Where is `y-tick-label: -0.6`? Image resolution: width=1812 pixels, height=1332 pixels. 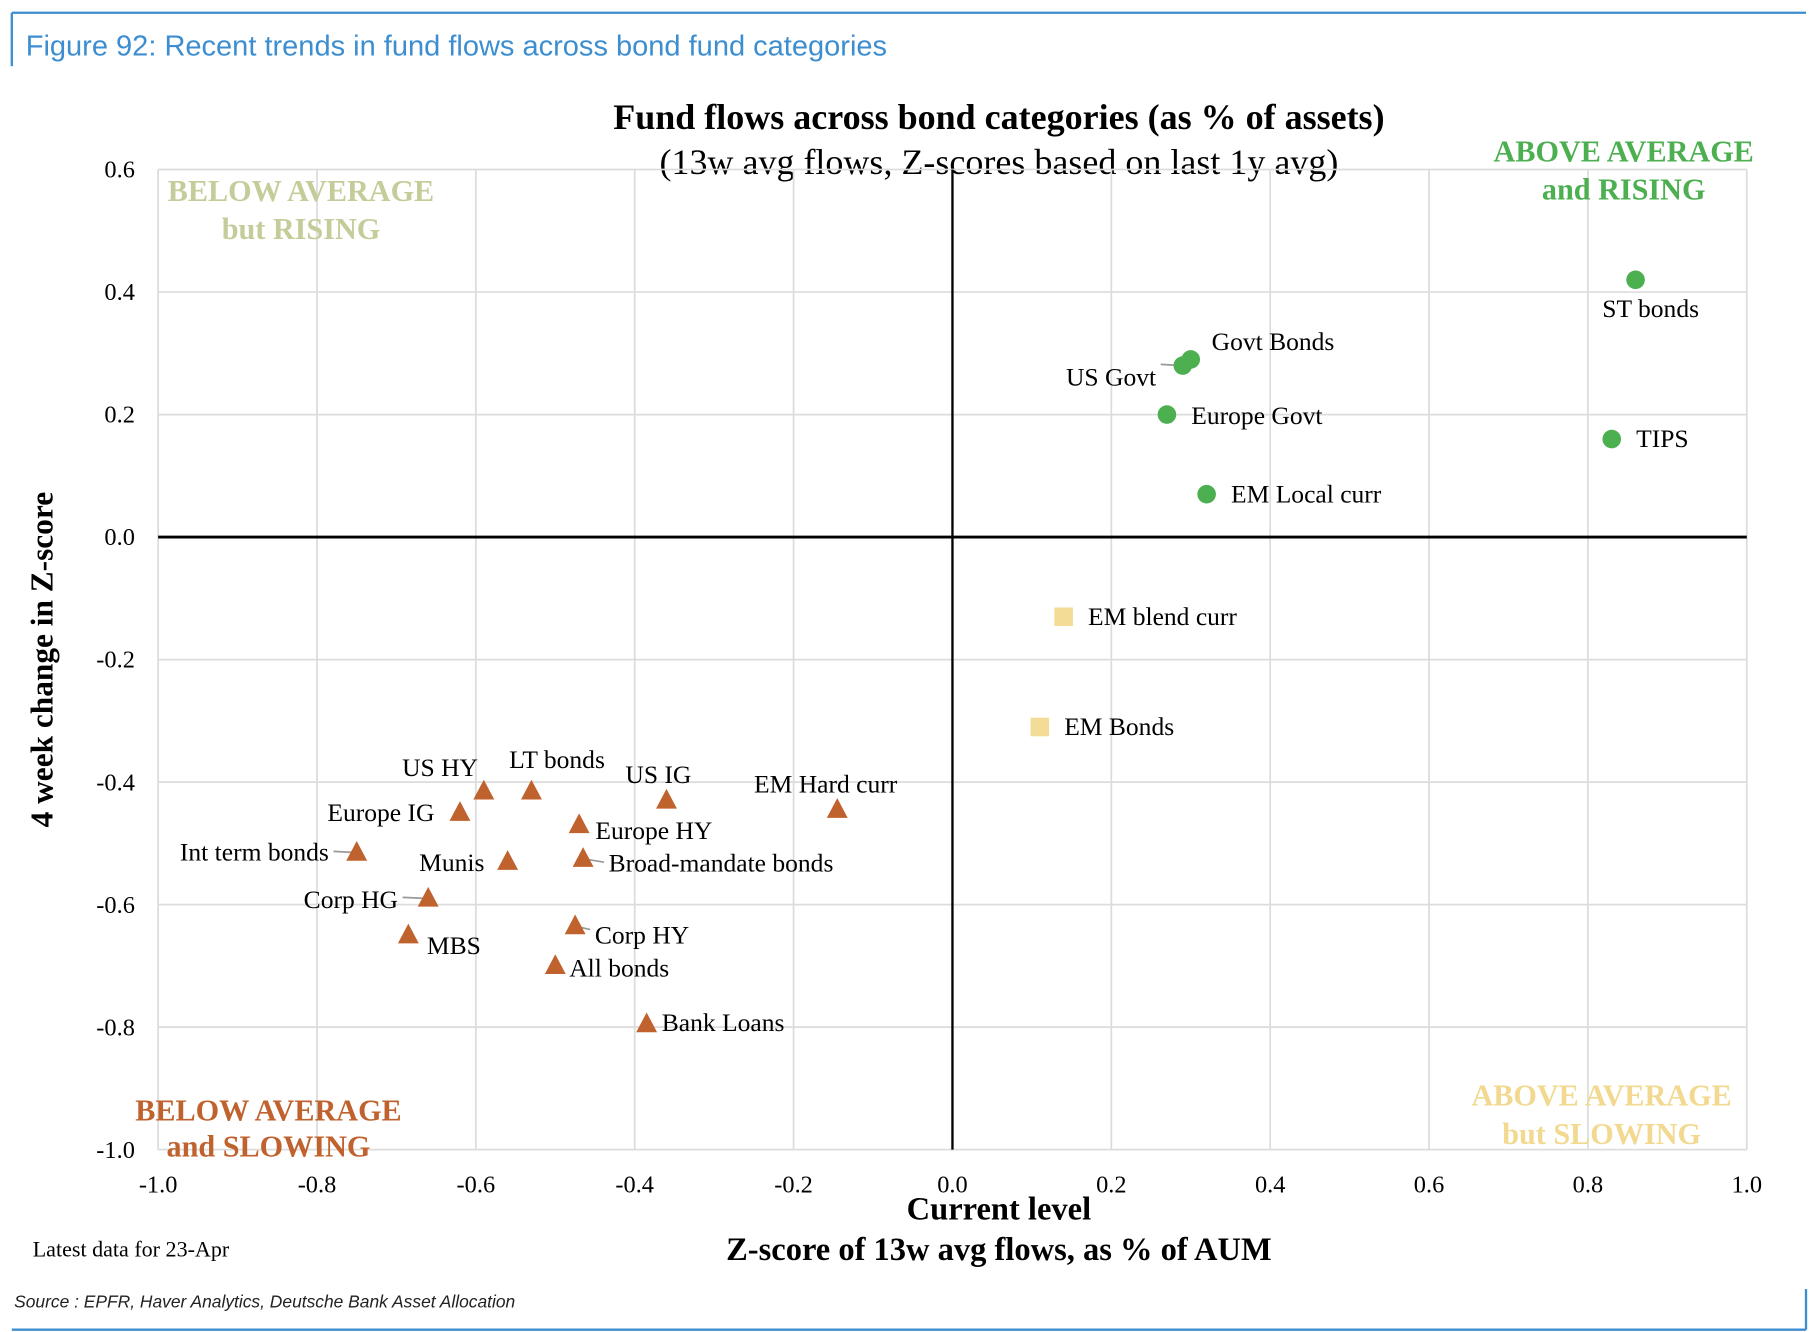 y-tick-label: -0.6 is located at coordinates (115, 905).